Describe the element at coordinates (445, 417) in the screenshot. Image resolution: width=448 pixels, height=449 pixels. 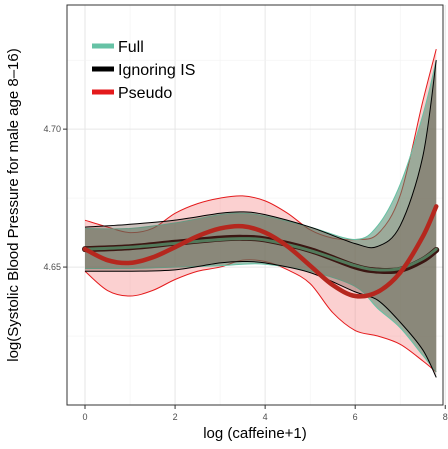
I see `x-tick-label: 8` at that location.